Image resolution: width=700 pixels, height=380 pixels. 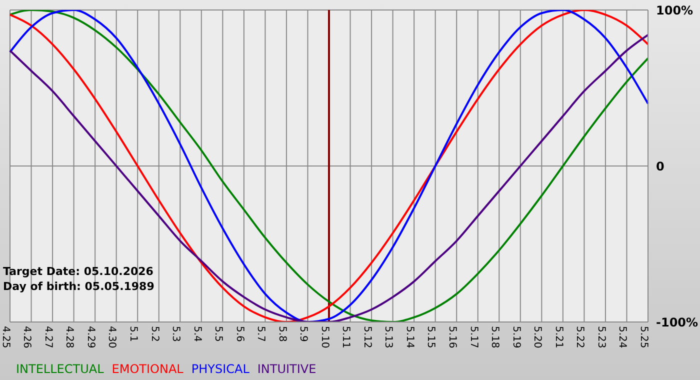 What do you see at coordinates (643, 337) in the screenshot?
I see `x-tick-label: 5.25` at bounding box center [643, 337].